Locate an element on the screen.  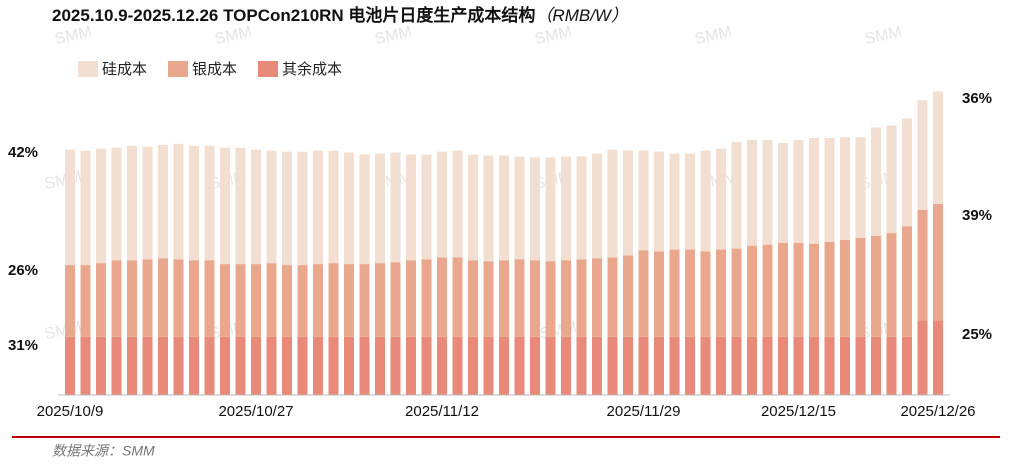
source: 数据来源：SMM is located at coordinates (103, 451).